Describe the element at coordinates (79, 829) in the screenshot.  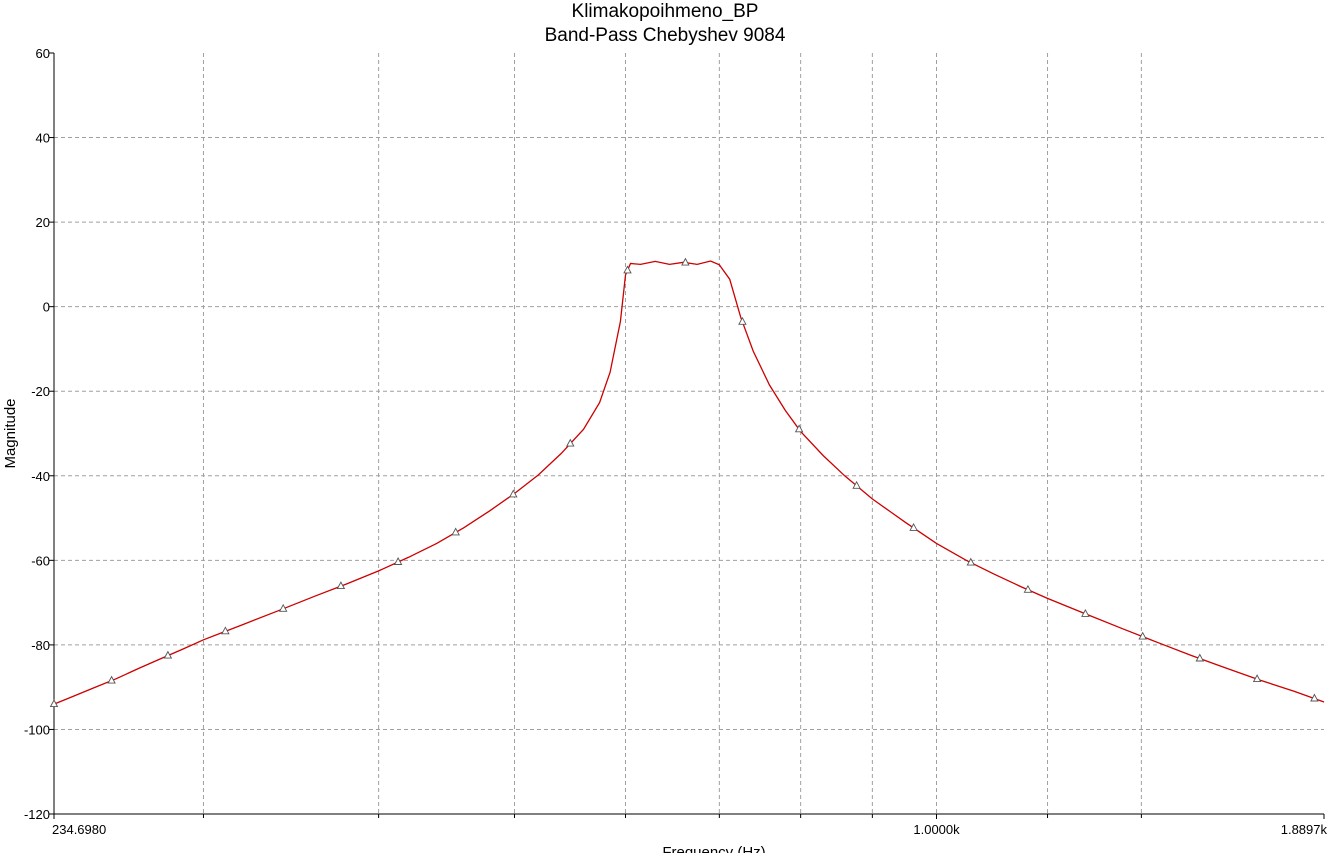
I see `x-tick-label: 234.6980` at that location.